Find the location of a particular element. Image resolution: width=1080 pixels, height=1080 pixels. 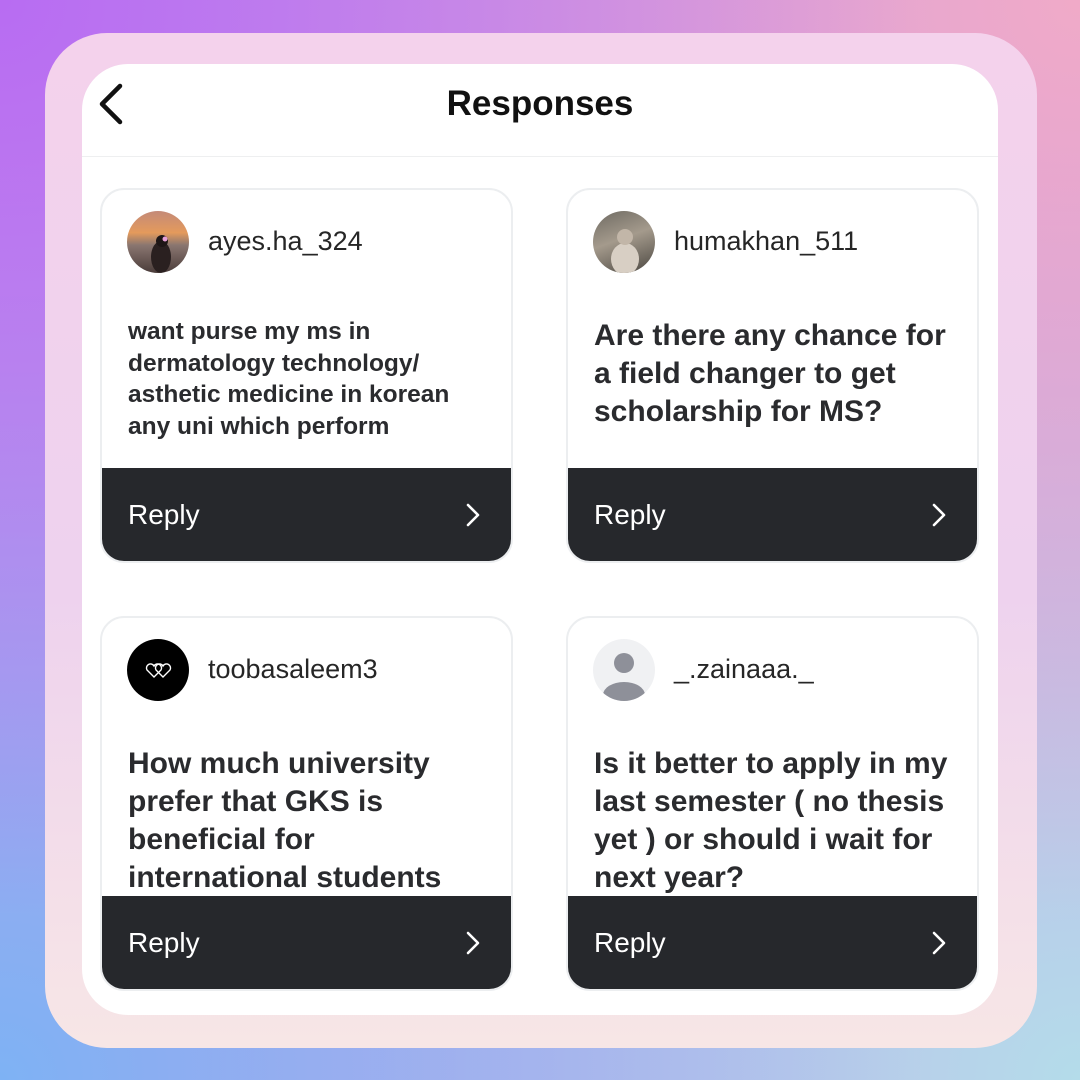

header: Responses is located at coordinates (540, 110).